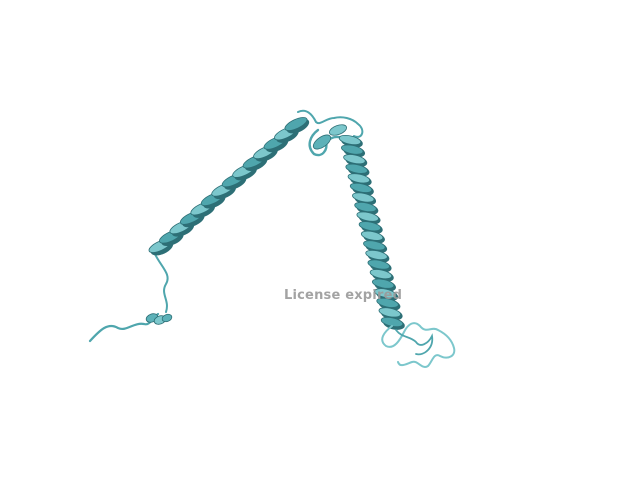 The height and width of the screenshot is (480, 640). Describe the element at coordinates (414, 342) in the screenshot. I see `c-terminal-coil-dark` at that location.